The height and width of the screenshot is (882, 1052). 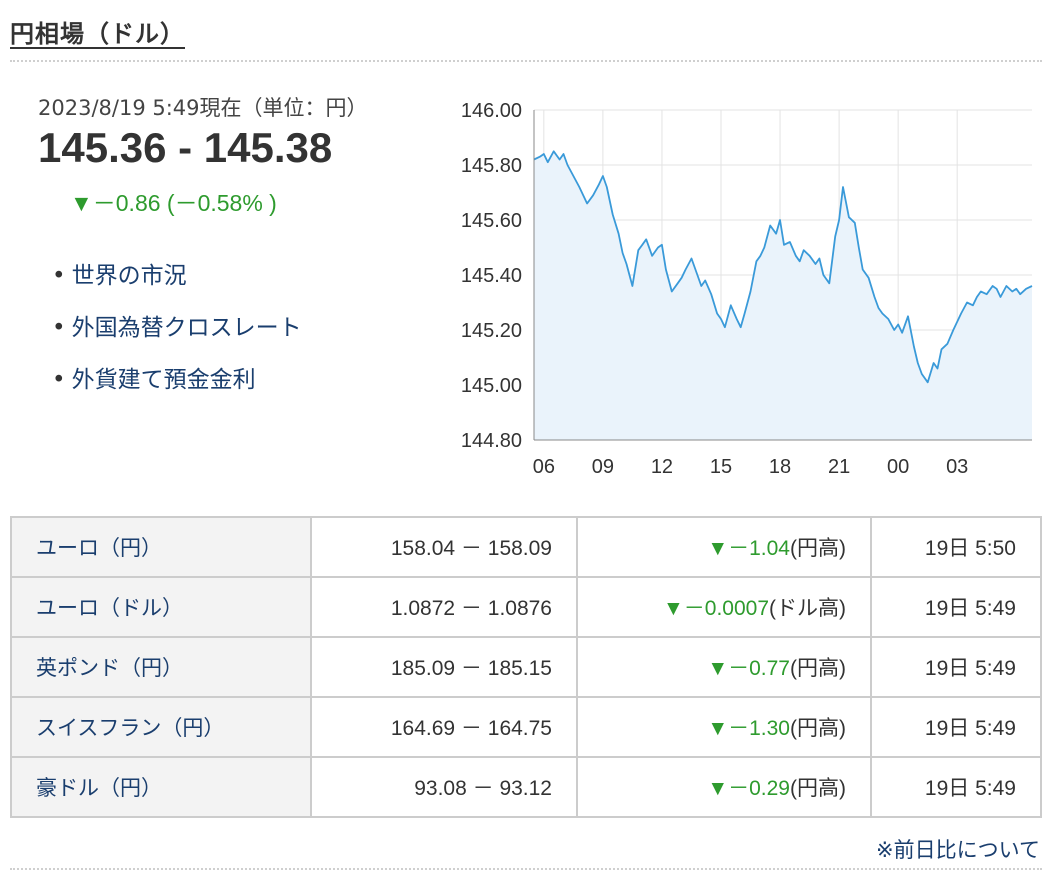 What do you see at coordinates (491, 441) in the screenshot?
I see `y-tick-label: 144.80` at bounding box center [491, 441].